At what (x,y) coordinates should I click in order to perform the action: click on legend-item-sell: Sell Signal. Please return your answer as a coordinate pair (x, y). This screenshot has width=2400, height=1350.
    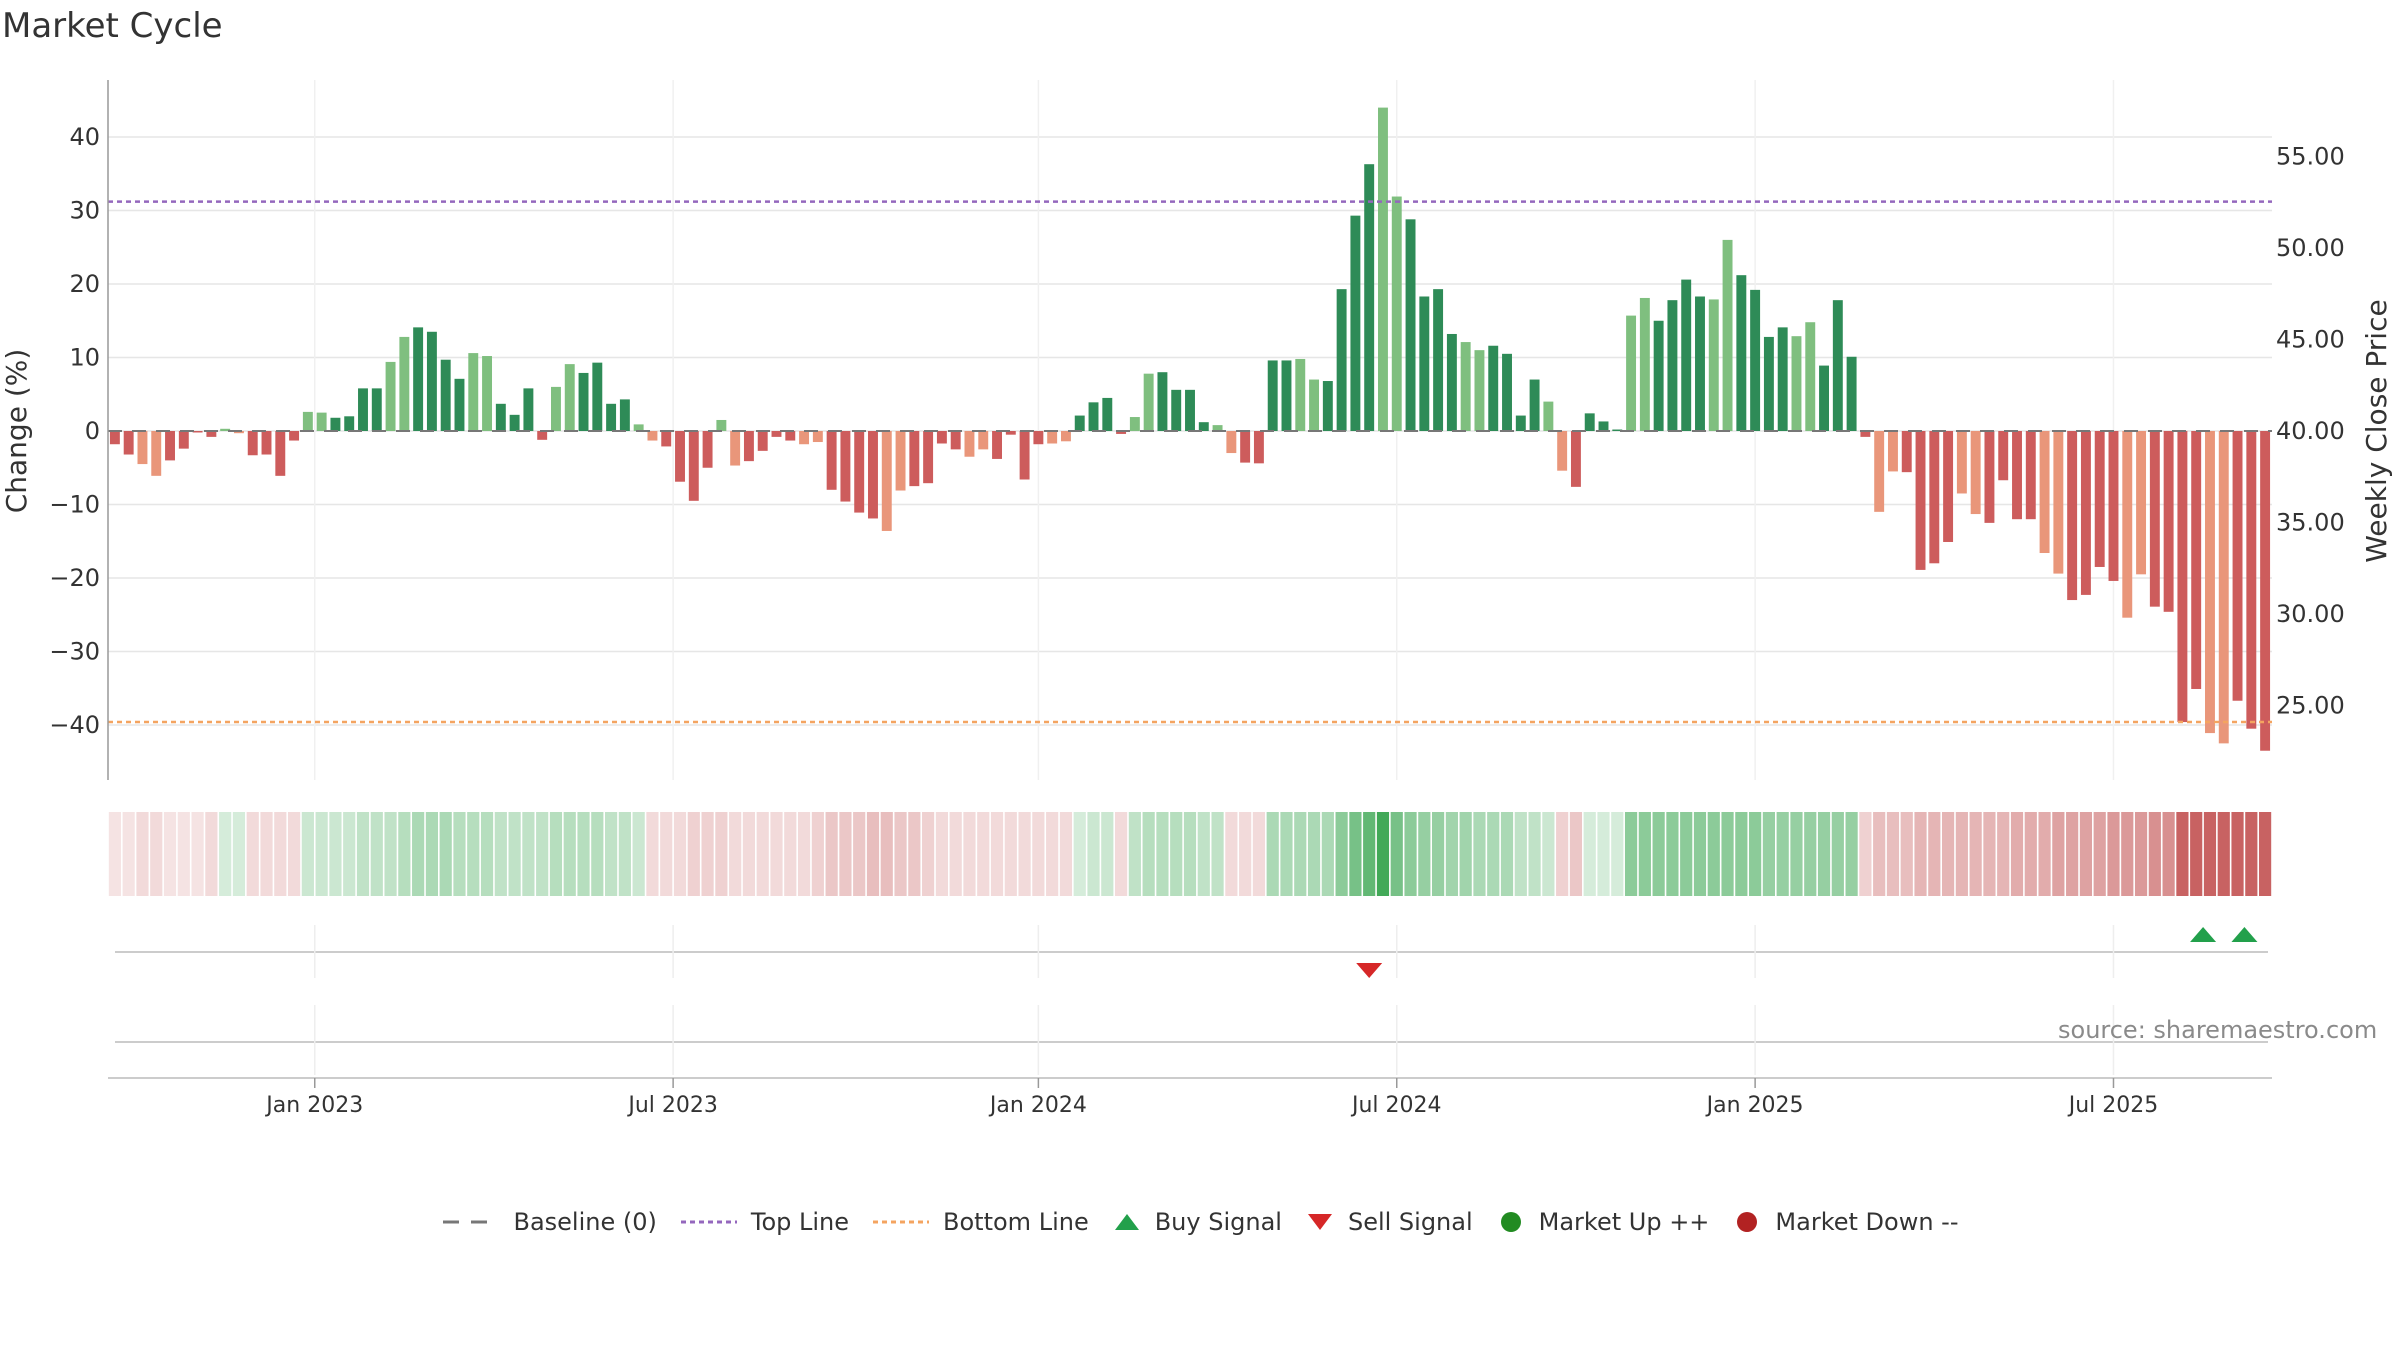
    Looking at the image, I should click on (1388, 1222).